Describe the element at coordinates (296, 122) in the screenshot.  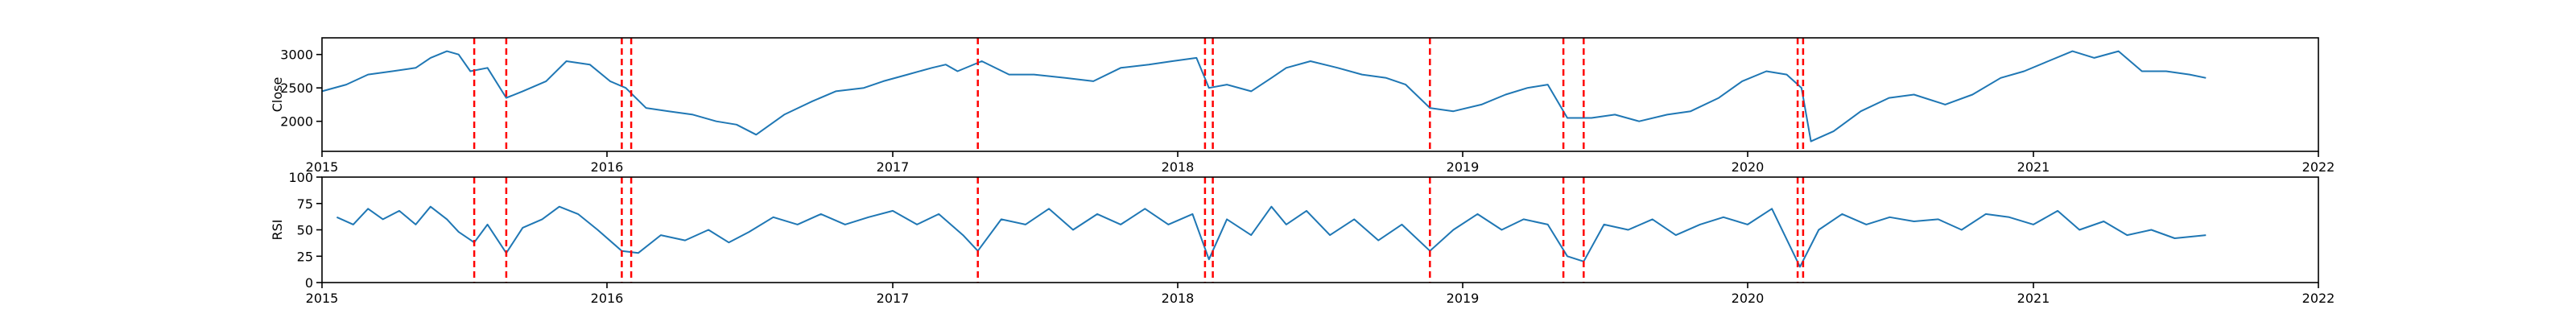
I see `y-tick-label: 2000` at that location.